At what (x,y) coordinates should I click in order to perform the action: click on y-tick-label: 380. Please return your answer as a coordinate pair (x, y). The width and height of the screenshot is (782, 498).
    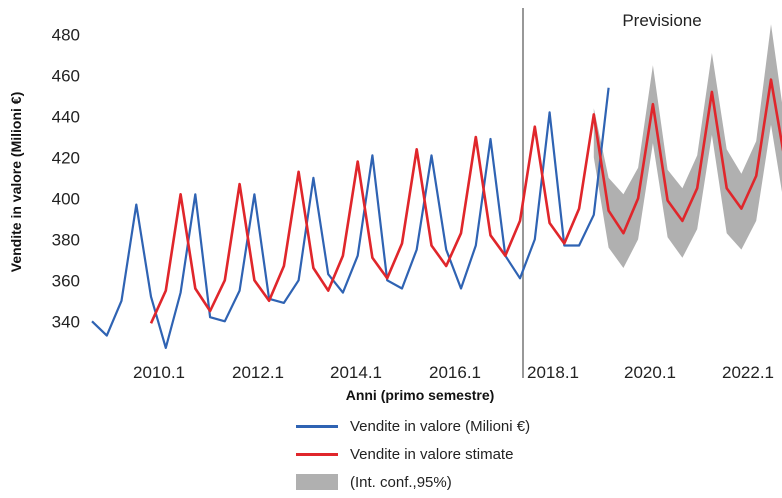
    Looking at the image, I should click on (66, 239).